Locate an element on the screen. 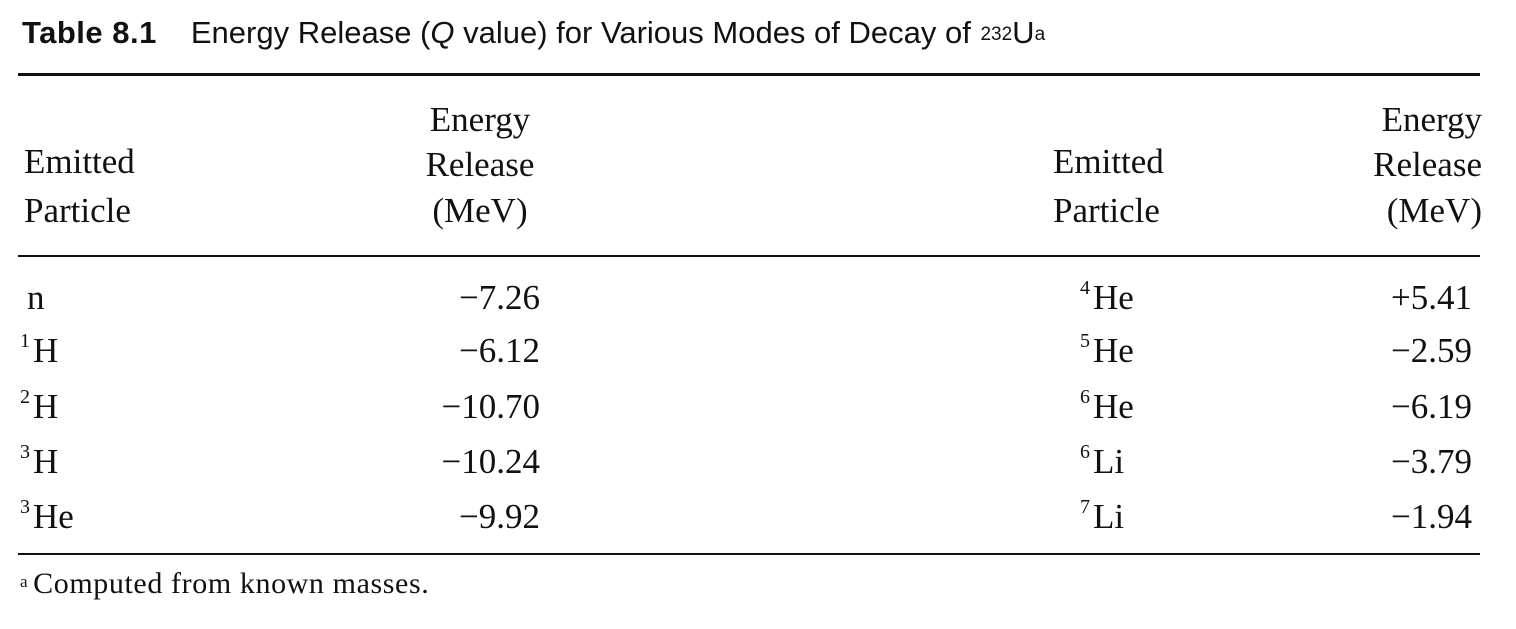 The height and width of the screenshot is (629, 1516). caption-suffix: value) for Various Modes of Decay of is located at coordinates (717, 32).